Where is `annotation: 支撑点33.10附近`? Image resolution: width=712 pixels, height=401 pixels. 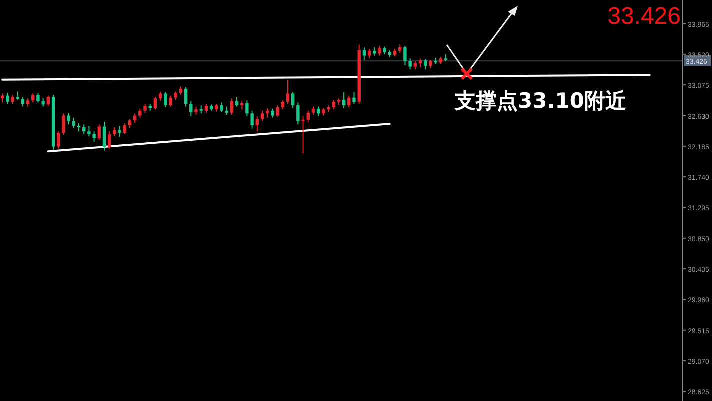
annotation: 支撑点33.10附近 is located at coordinates (540, 101).